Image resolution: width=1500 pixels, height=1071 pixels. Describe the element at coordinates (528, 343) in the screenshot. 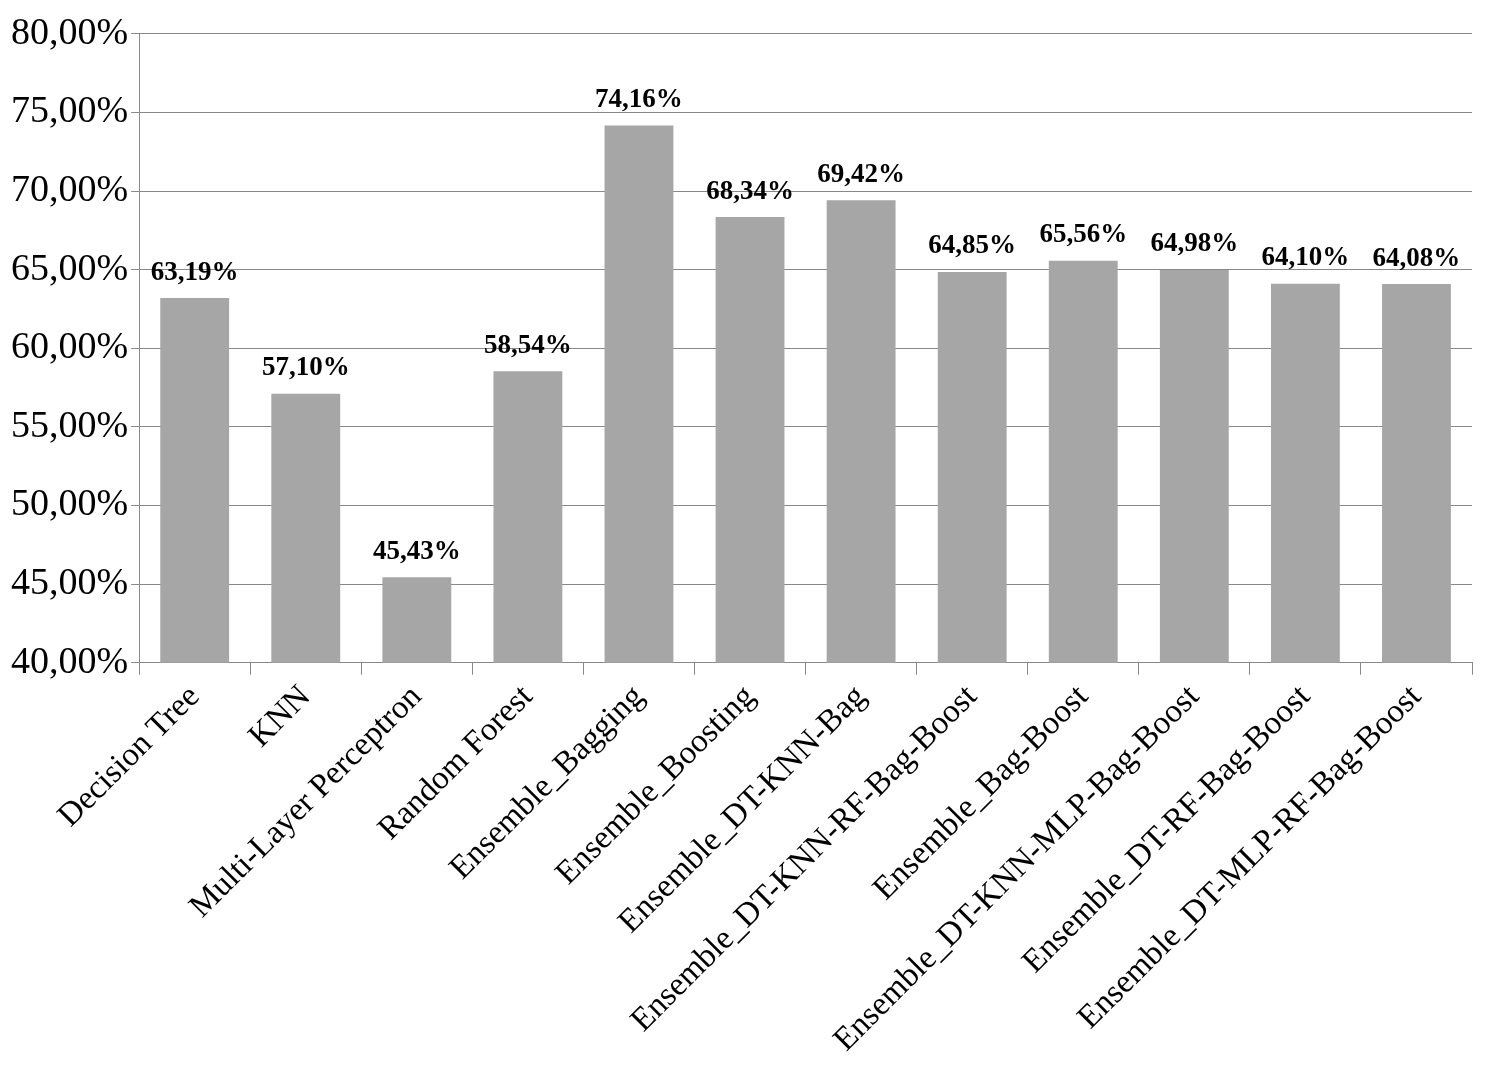

I see `data-label: 58,54%` at that location.